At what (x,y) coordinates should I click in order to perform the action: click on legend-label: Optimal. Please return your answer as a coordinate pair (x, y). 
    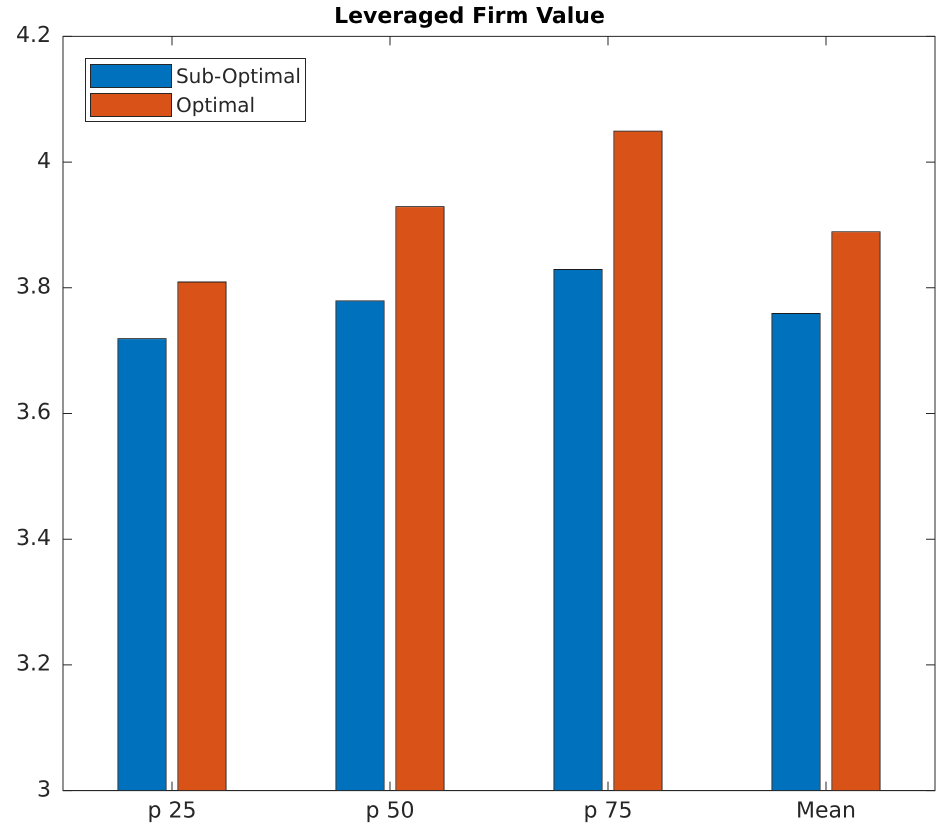
    Looking at the image, I should click on (216, 104).